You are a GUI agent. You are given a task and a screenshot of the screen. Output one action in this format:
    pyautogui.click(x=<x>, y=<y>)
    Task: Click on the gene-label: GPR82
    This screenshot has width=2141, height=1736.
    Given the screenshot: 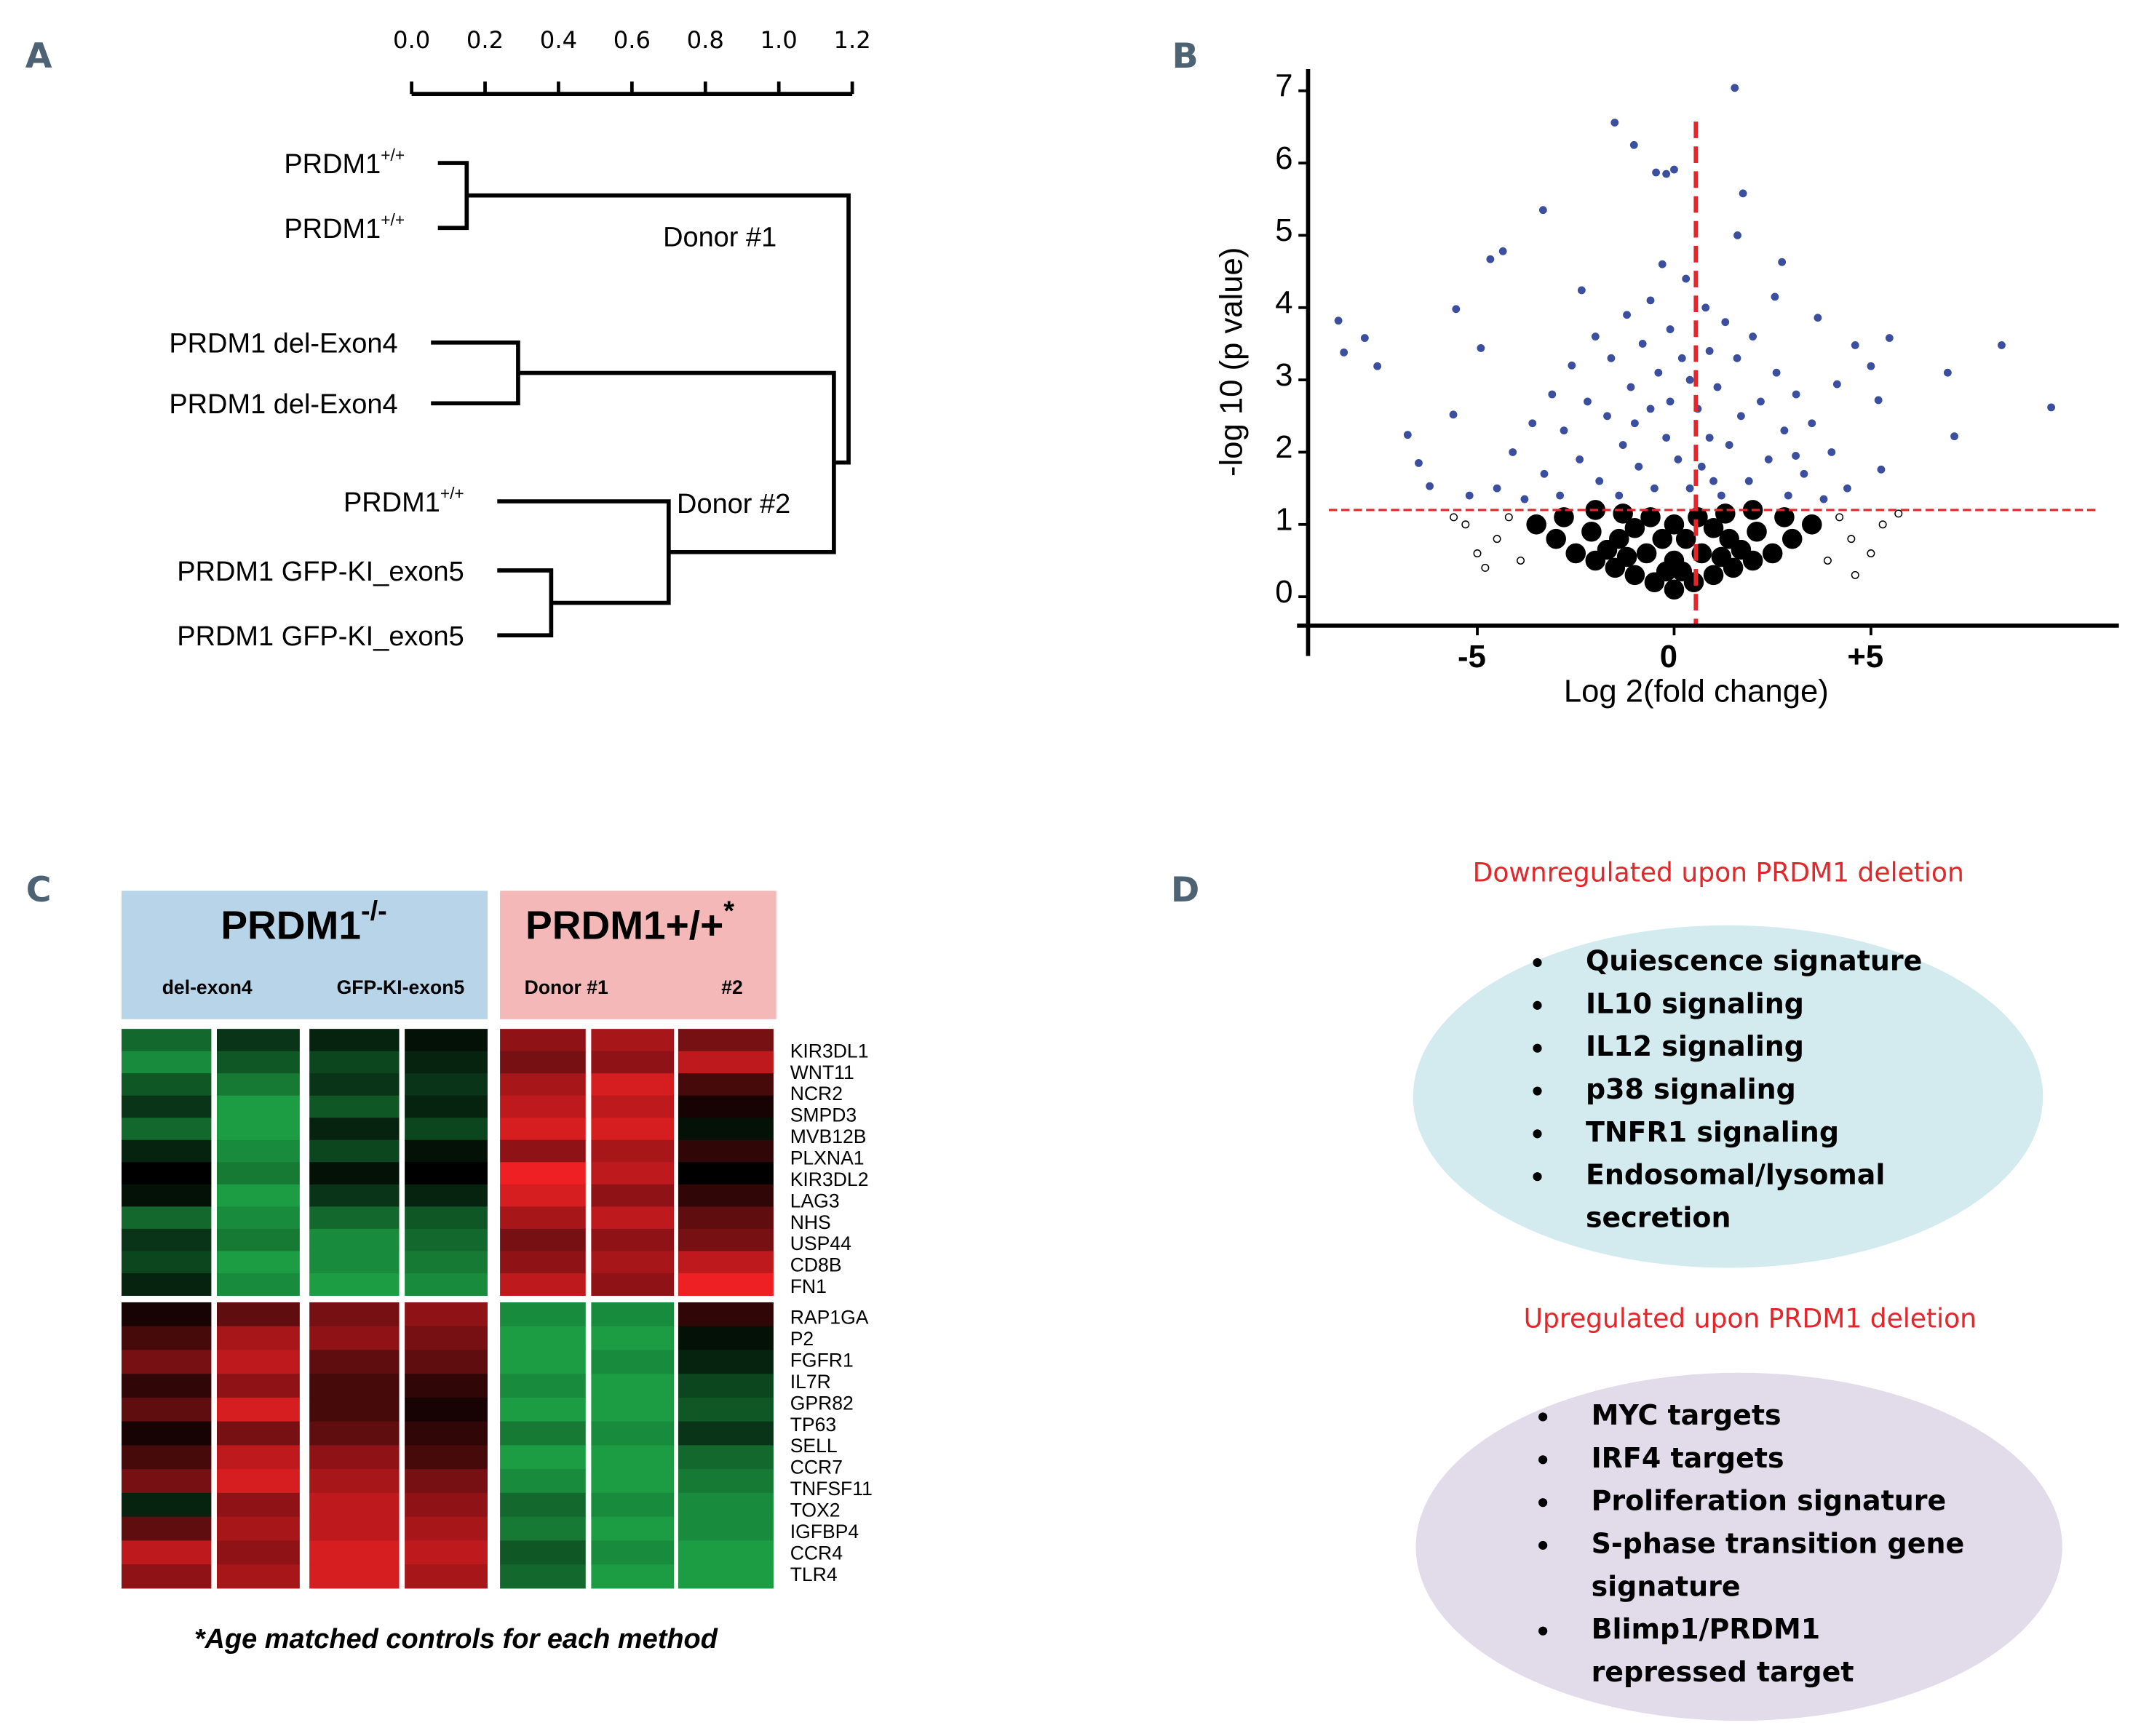 What is the action you would take?
    pyautogui.click(x=822, y=1403)
    